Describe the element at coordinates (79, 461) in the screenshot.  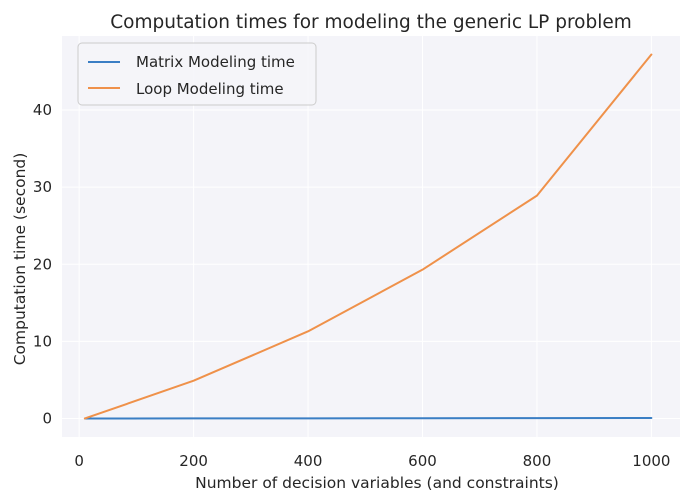
I see `x-tick-label: 0` at that location.